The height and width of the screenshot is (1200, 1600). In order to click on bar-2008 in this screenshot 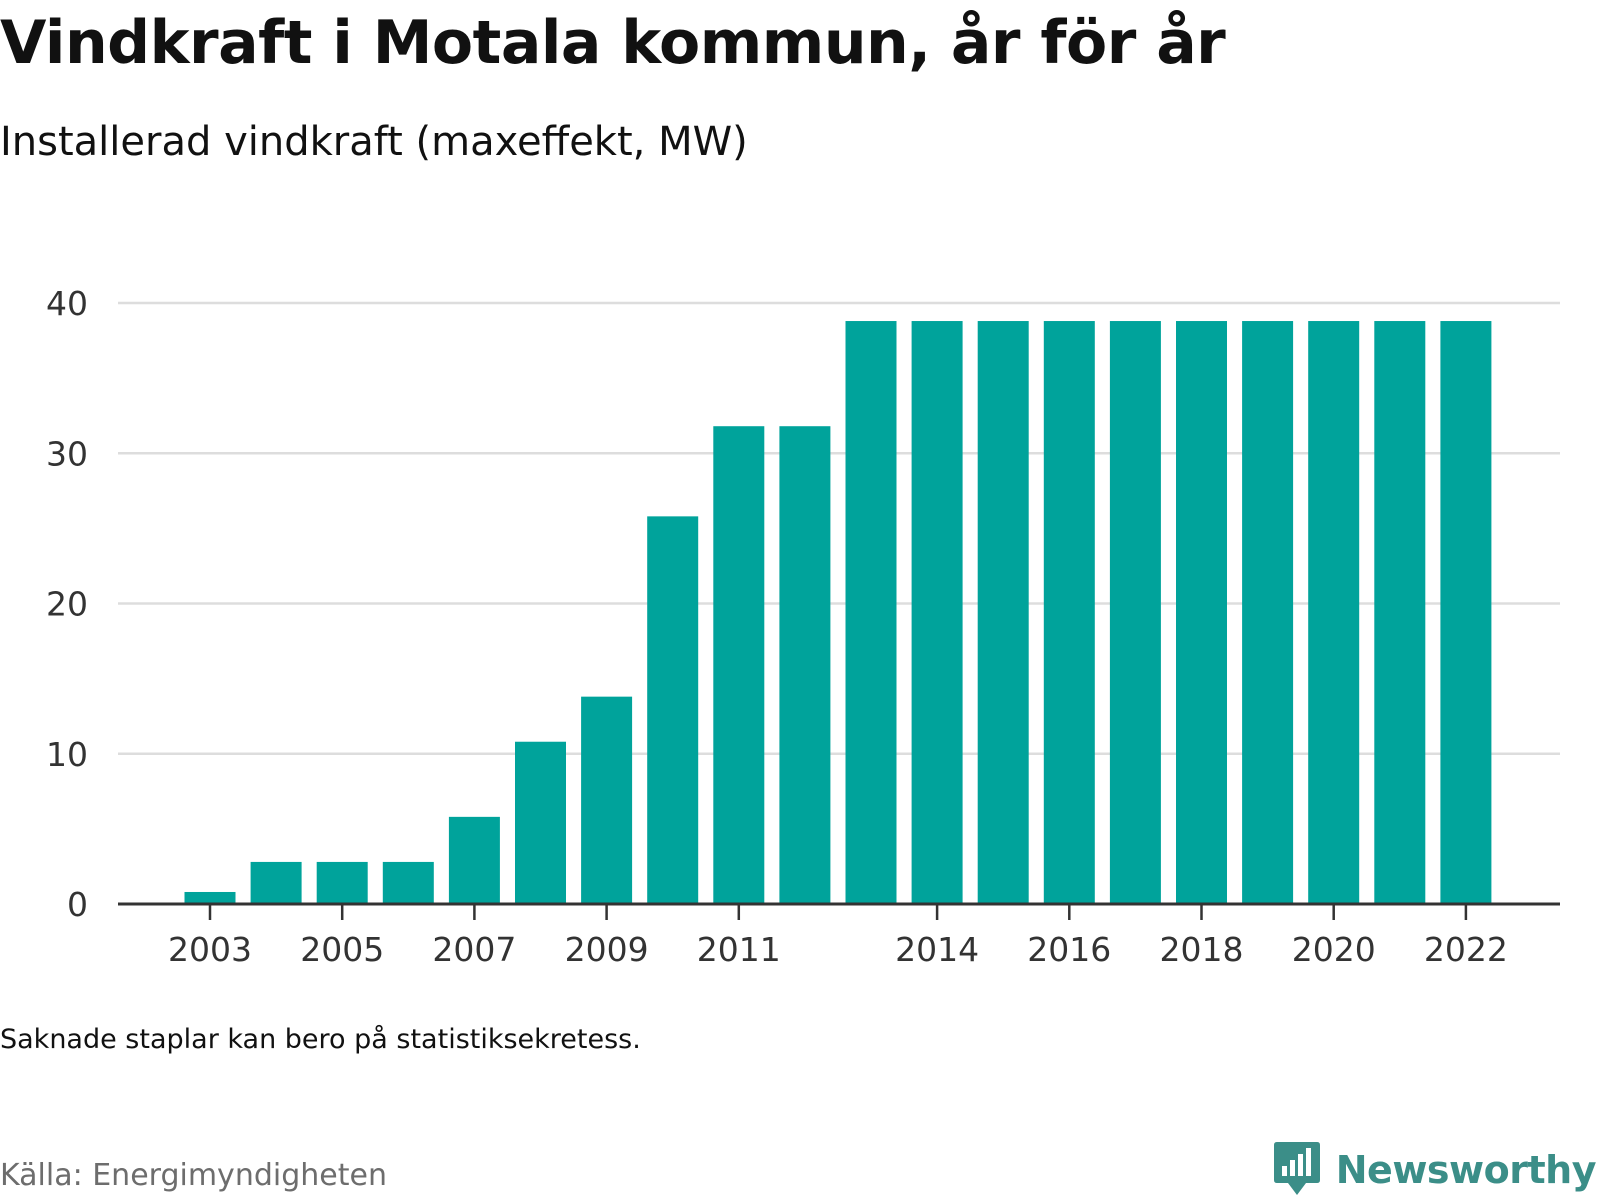, I will do `click(540, 822)`.